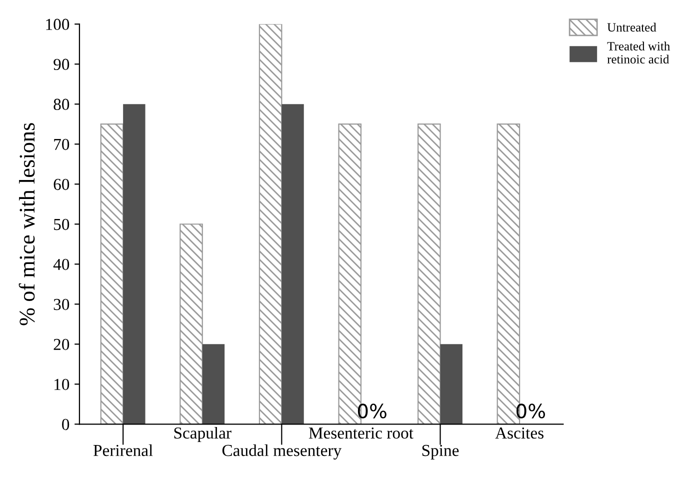 The image size is (691, 482). What do you see at coordinates (26, 224) in the screenshot?
I see `y-axis-title: % of mice with lesions` at bounding box center [26, 224].